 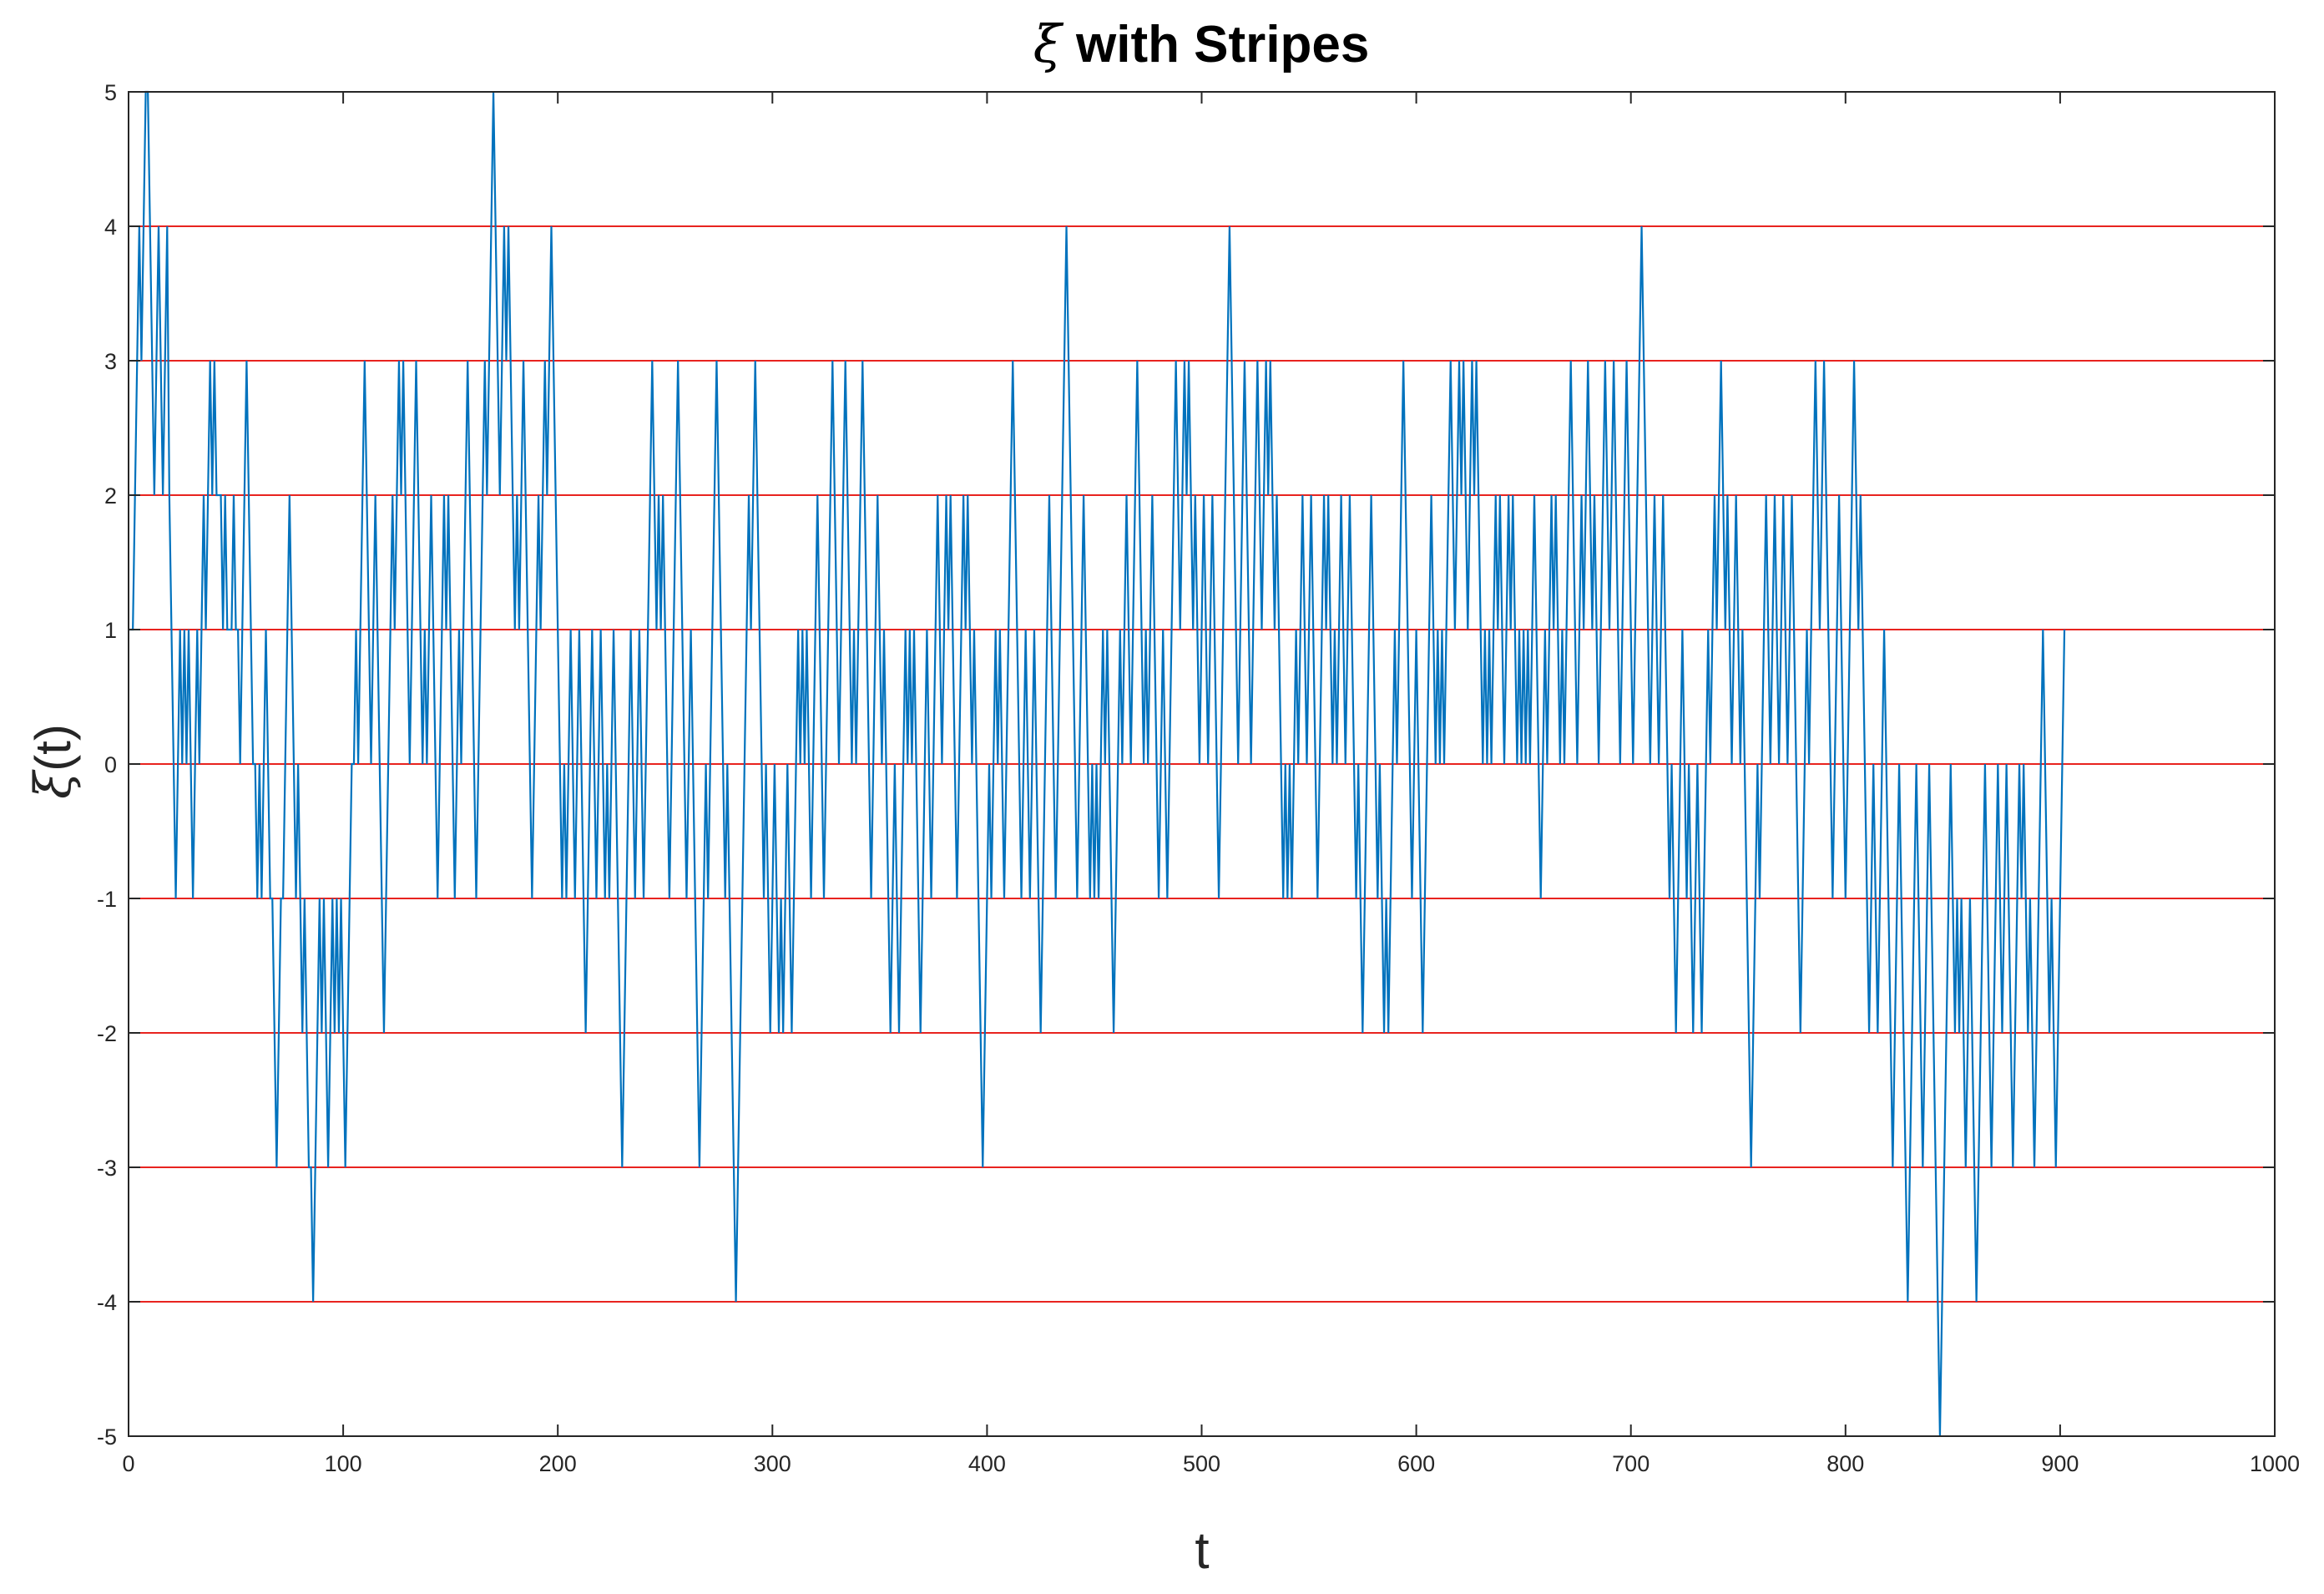 What do you see at coordinates (107, 1437) in the screenshot?
I see `y-tick-label: -5` at bounding box center [107, 1437].